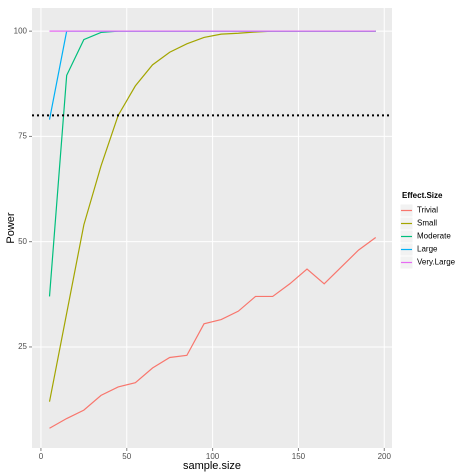 This screenshot has height=474, width=474. What do you see at coordinates (21, 30) in the screenshot?
I see `y-tick-label: 100` at bounding box center [21, 30].